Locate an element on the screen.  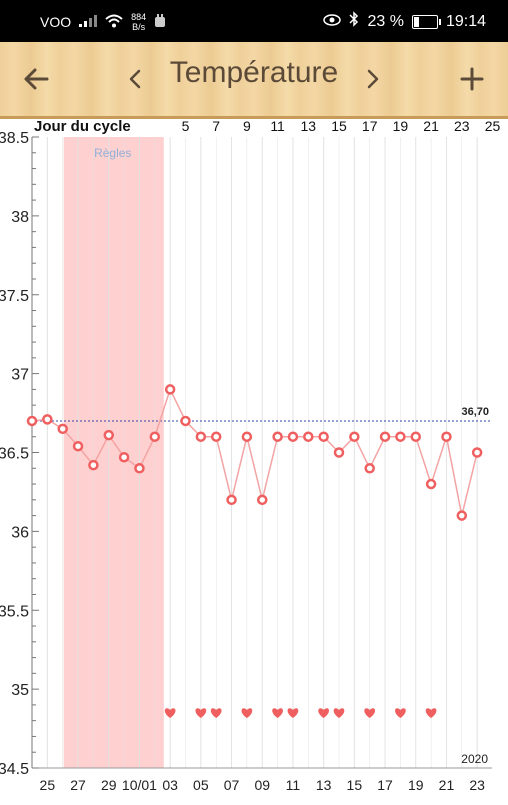
next-cycle-button is located at coordinates (373, 79).